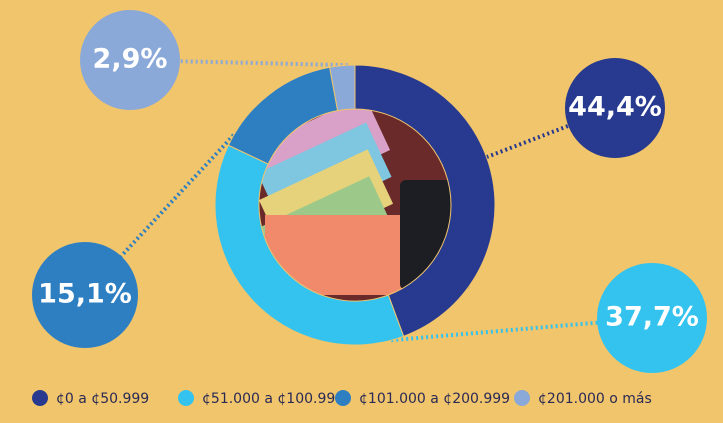 This screenshot has width=723, height=423. I want to click on value-label: 44,4%, so click(615, 107).